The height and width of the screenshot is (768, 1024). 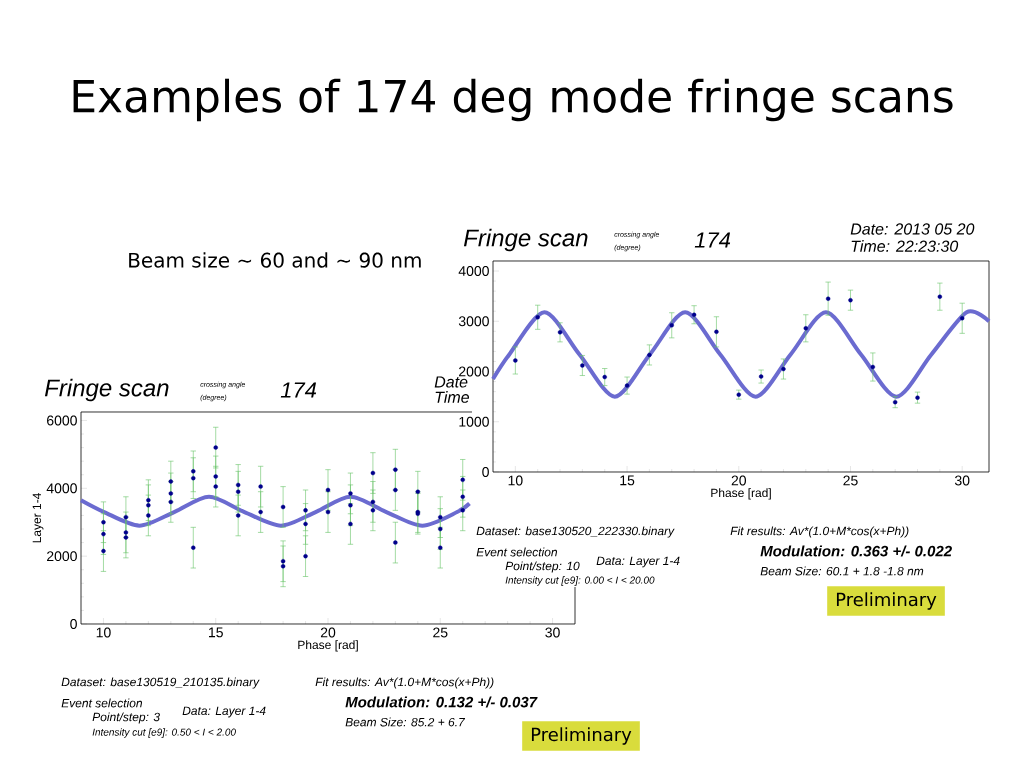 I want to click on text: Dataset: base130519_210135.binary, so click(x=160, y=683).